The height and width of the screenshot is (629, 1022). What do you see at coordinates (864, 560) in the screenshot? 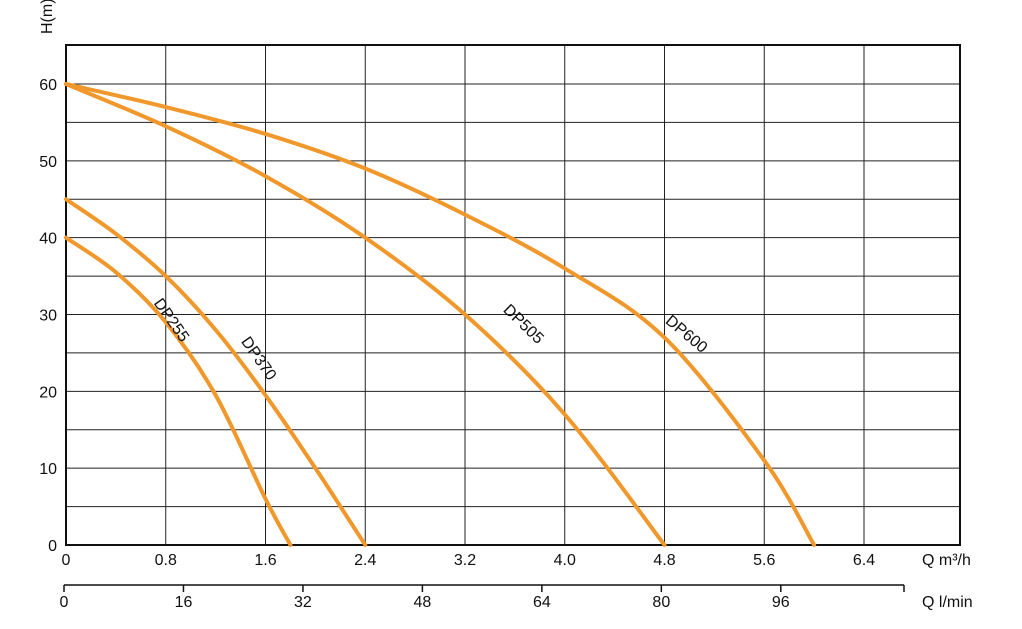
I see `x-tick-label: 6.4` at bounding box center [864, 560].